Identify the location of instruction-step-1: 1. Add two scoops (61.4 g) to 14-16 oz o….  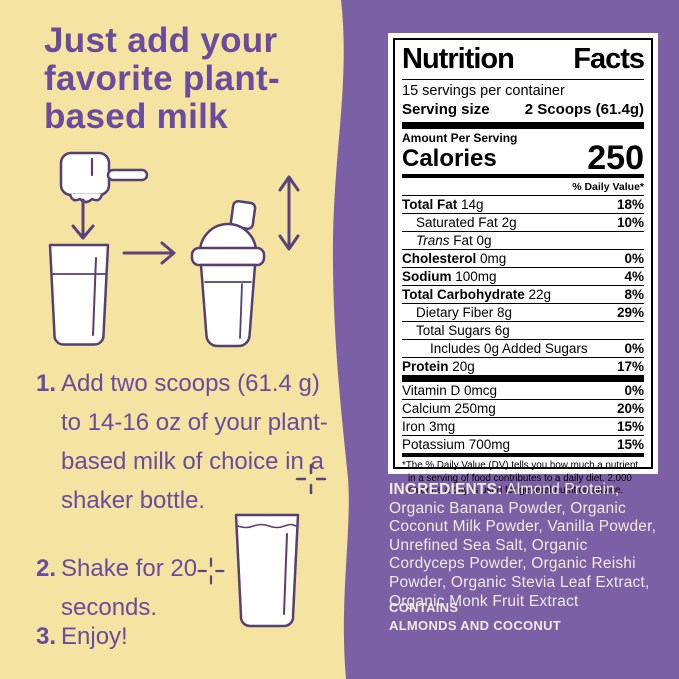
(182, 442).